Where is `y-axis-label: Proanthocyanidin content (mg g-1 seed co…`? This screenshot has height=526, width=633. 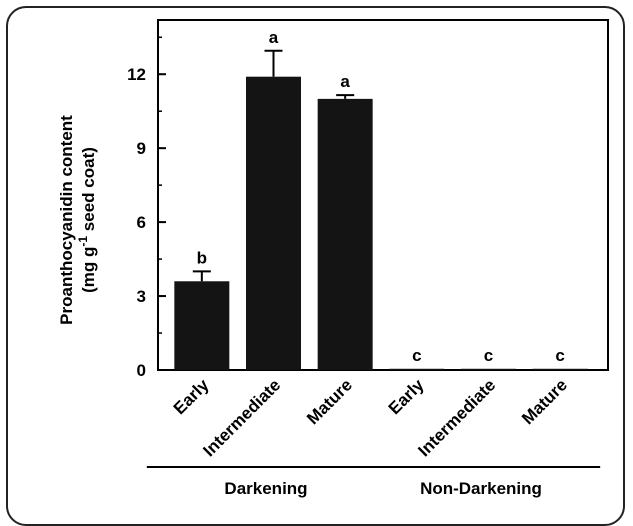
y-axis-label: Proanthocyanidin content (mg g-1 seed co… is located at coordinates (77, 220).